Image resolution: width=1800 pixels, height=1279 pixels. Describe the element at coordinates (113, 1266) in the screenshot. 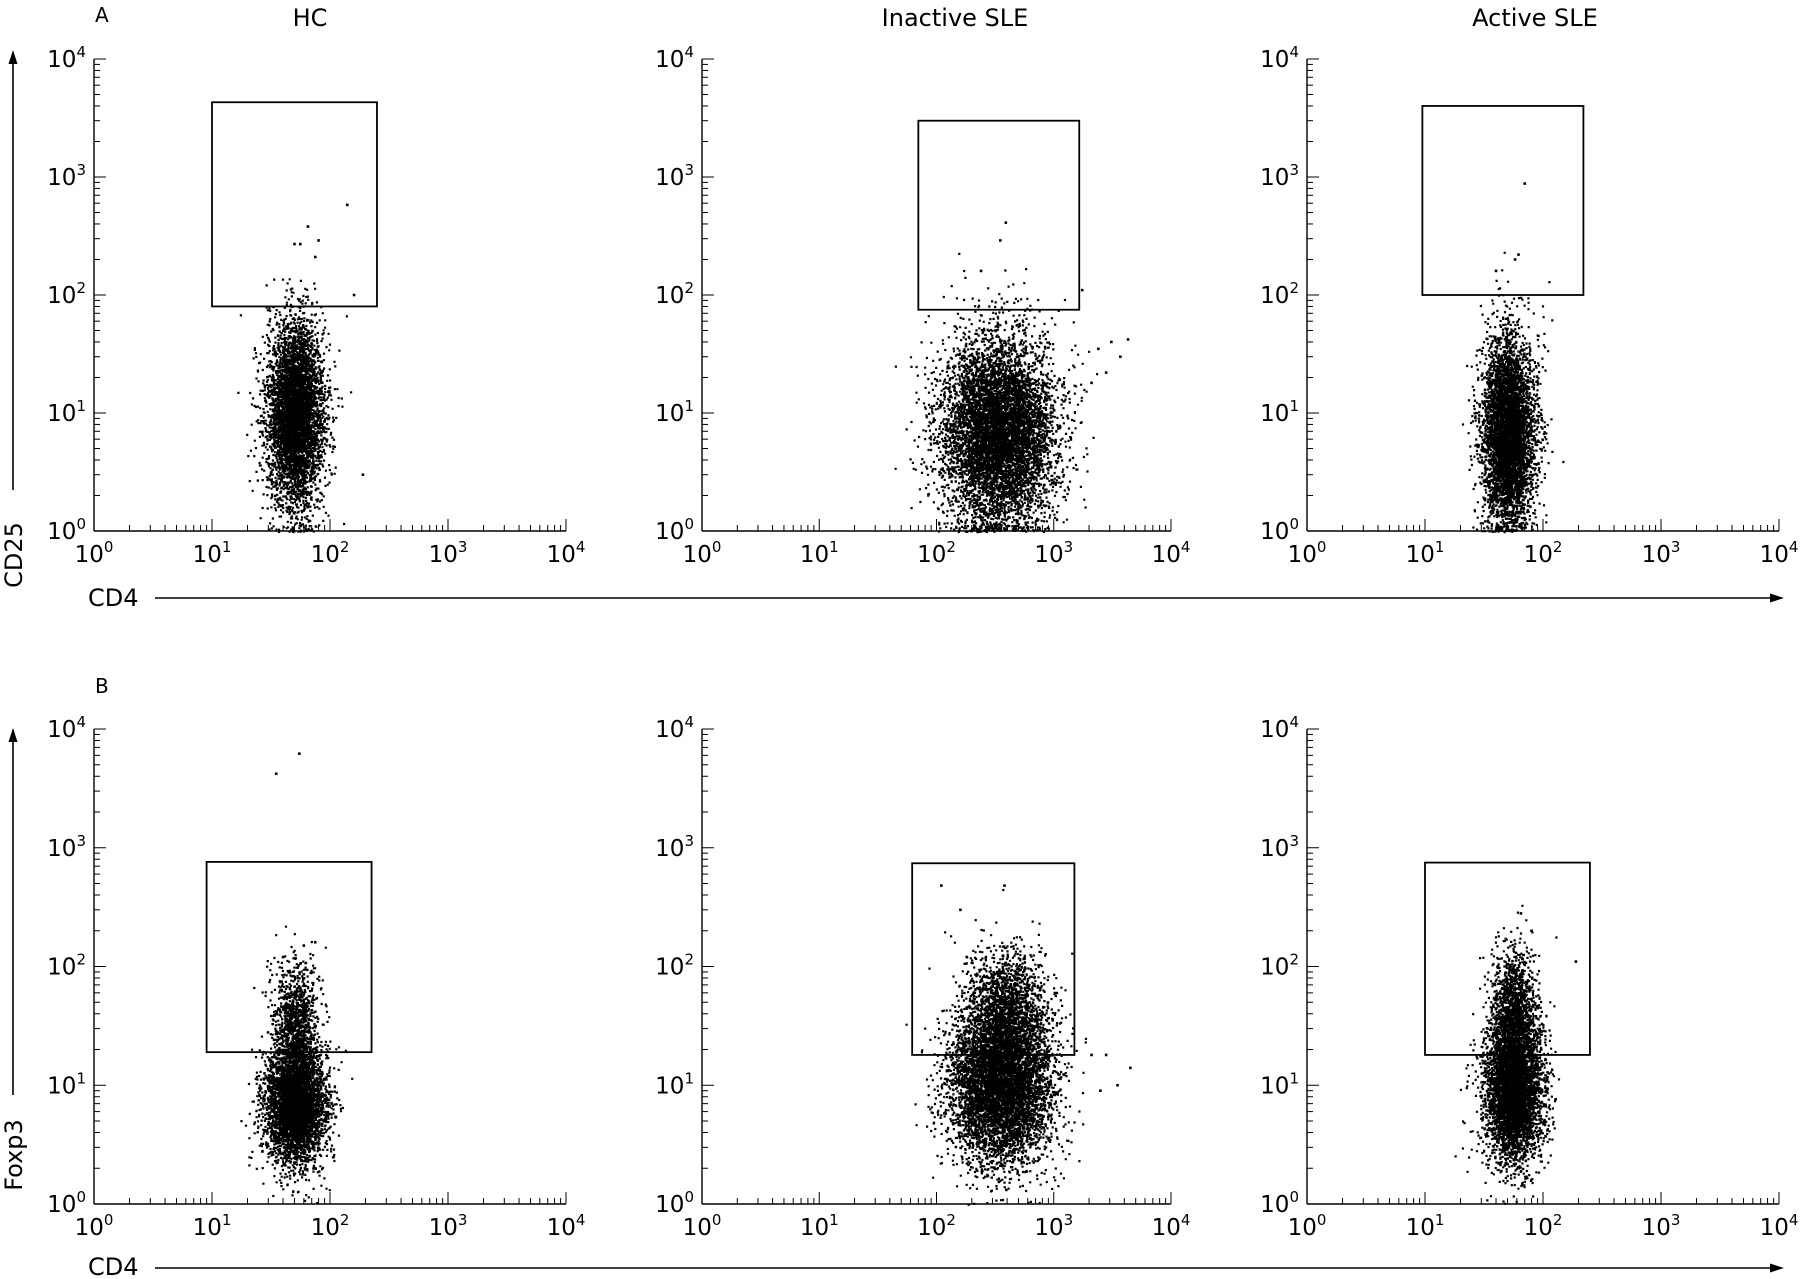

I see `panel-b-x-axis-label: CD4` at that location.